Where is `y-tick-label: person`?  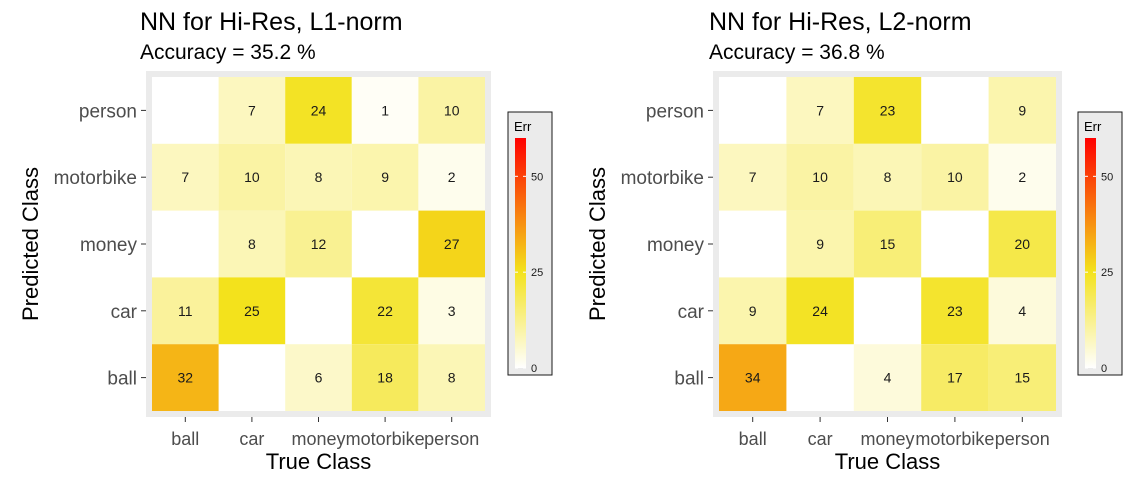 y-tick-label: person is located at coordinates (108, 111).